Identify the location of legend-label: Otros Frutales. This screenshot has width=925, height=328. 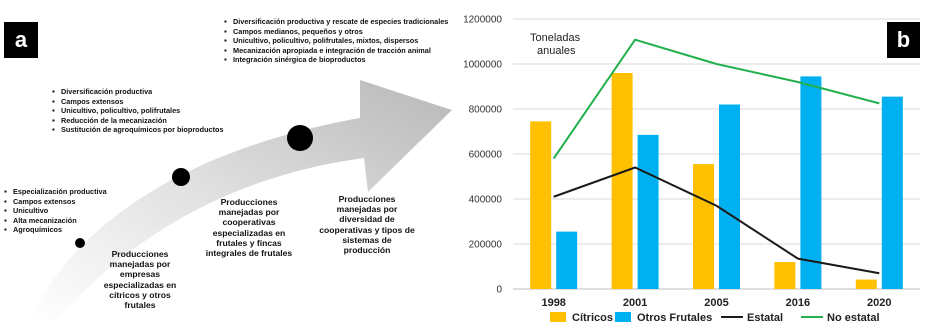
(674, 318).